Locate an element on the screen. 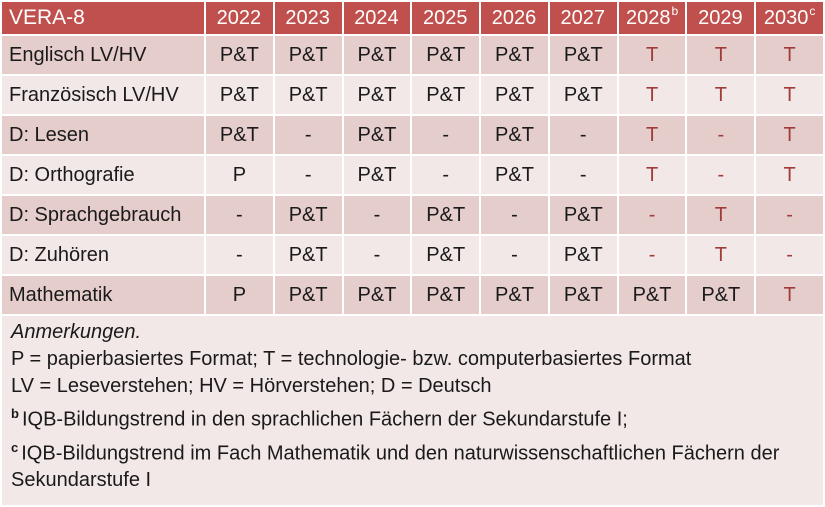  year-label: 2026 is located at coordinates (514, 17).